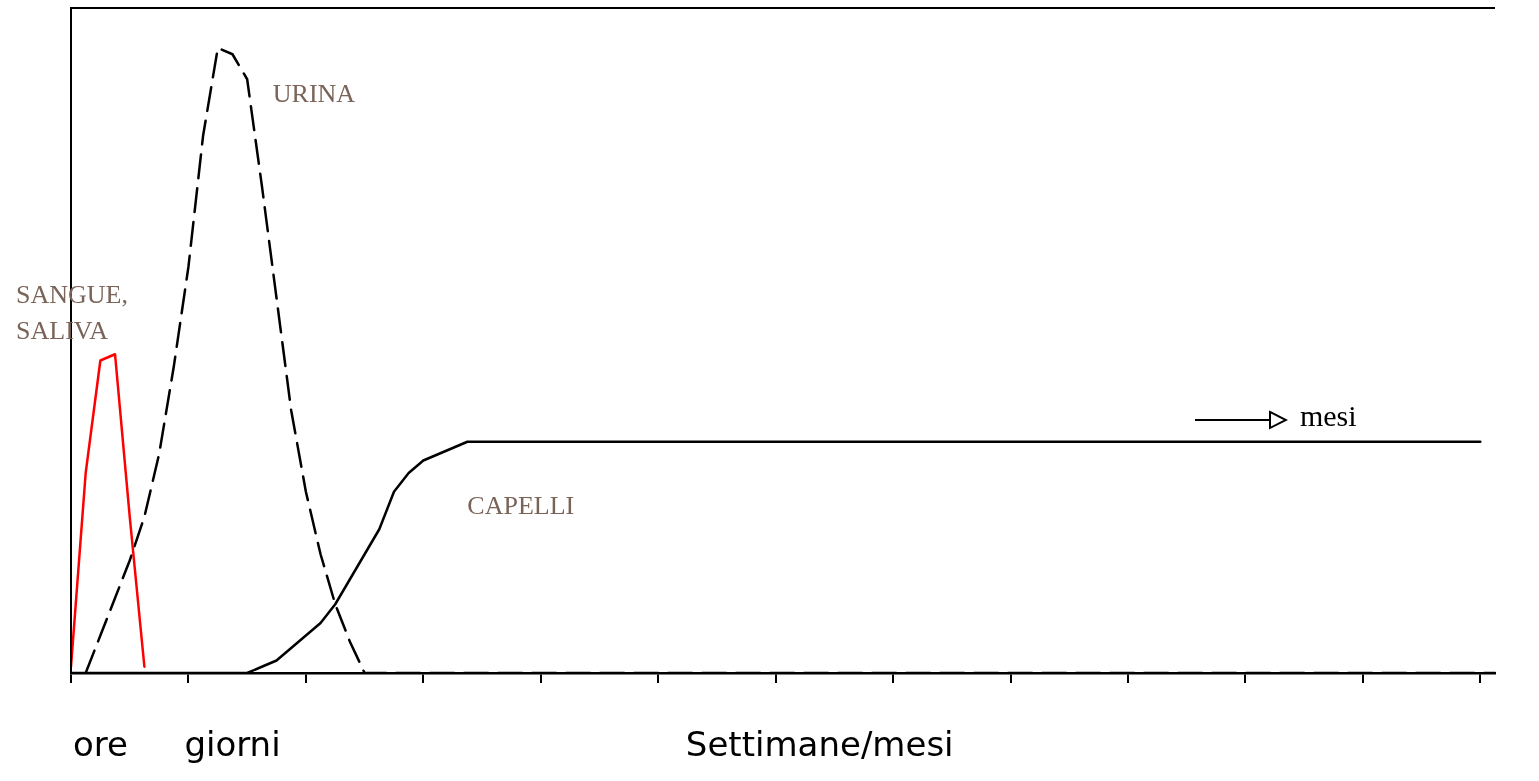 The image size is (1539, 781). I want to click on series-label: URINA, so click(314, 93).